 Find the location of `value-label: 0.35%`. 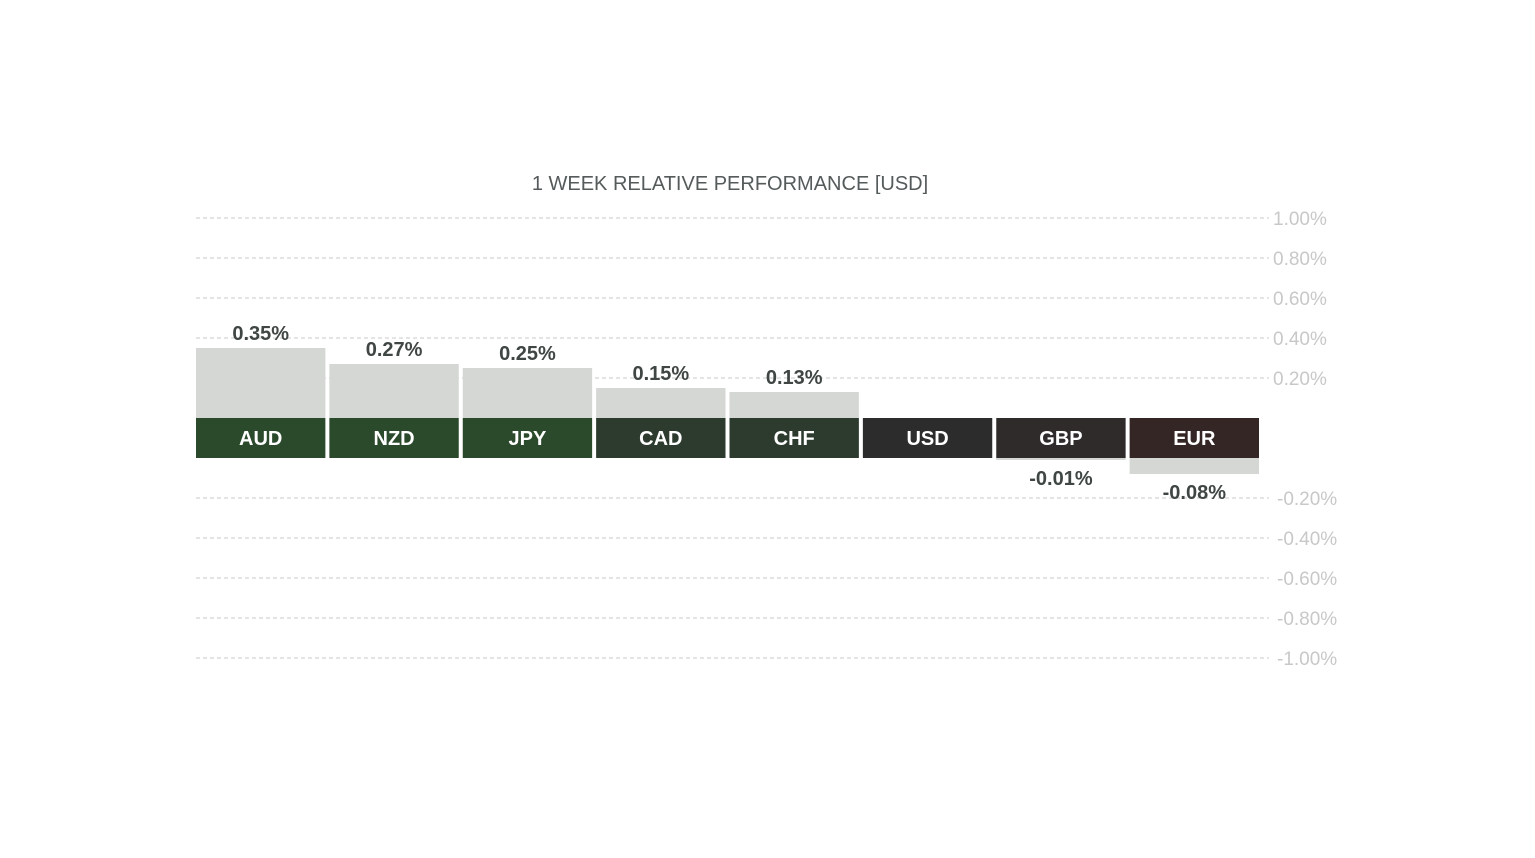

value-label: 0.35% is located at coordinates (260, 334).